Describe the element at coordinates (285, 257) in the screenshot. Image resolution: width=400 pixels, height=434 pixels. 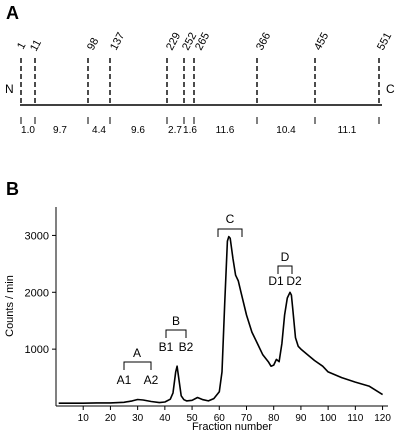
I see `peak-group-label: D` at that location.